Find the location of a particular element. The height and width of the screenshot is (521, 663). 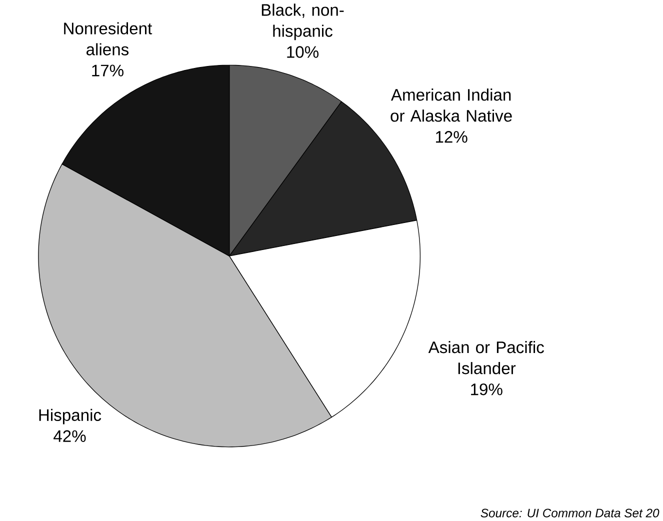

data-label: 10% is located at coordinates (302, 52).